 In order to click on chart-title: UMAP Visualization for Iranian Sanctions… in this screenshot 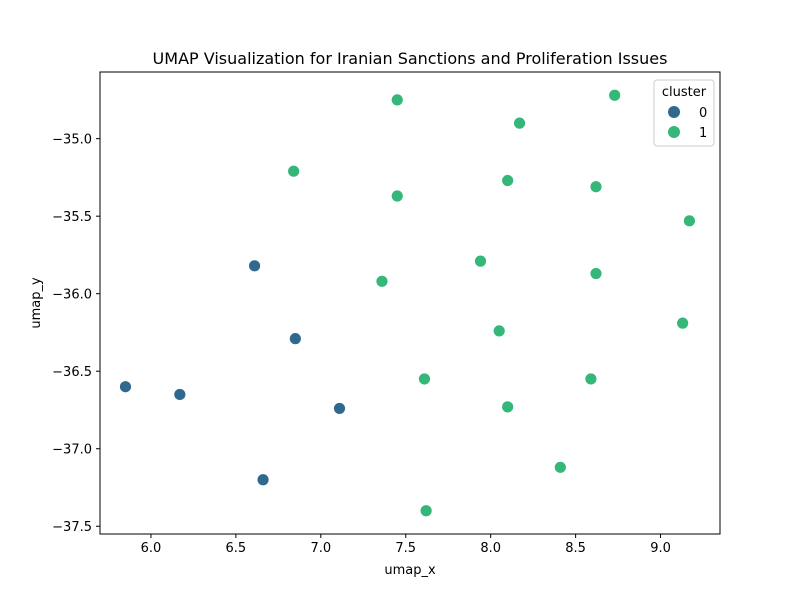, I will do `click(410, 58)`.